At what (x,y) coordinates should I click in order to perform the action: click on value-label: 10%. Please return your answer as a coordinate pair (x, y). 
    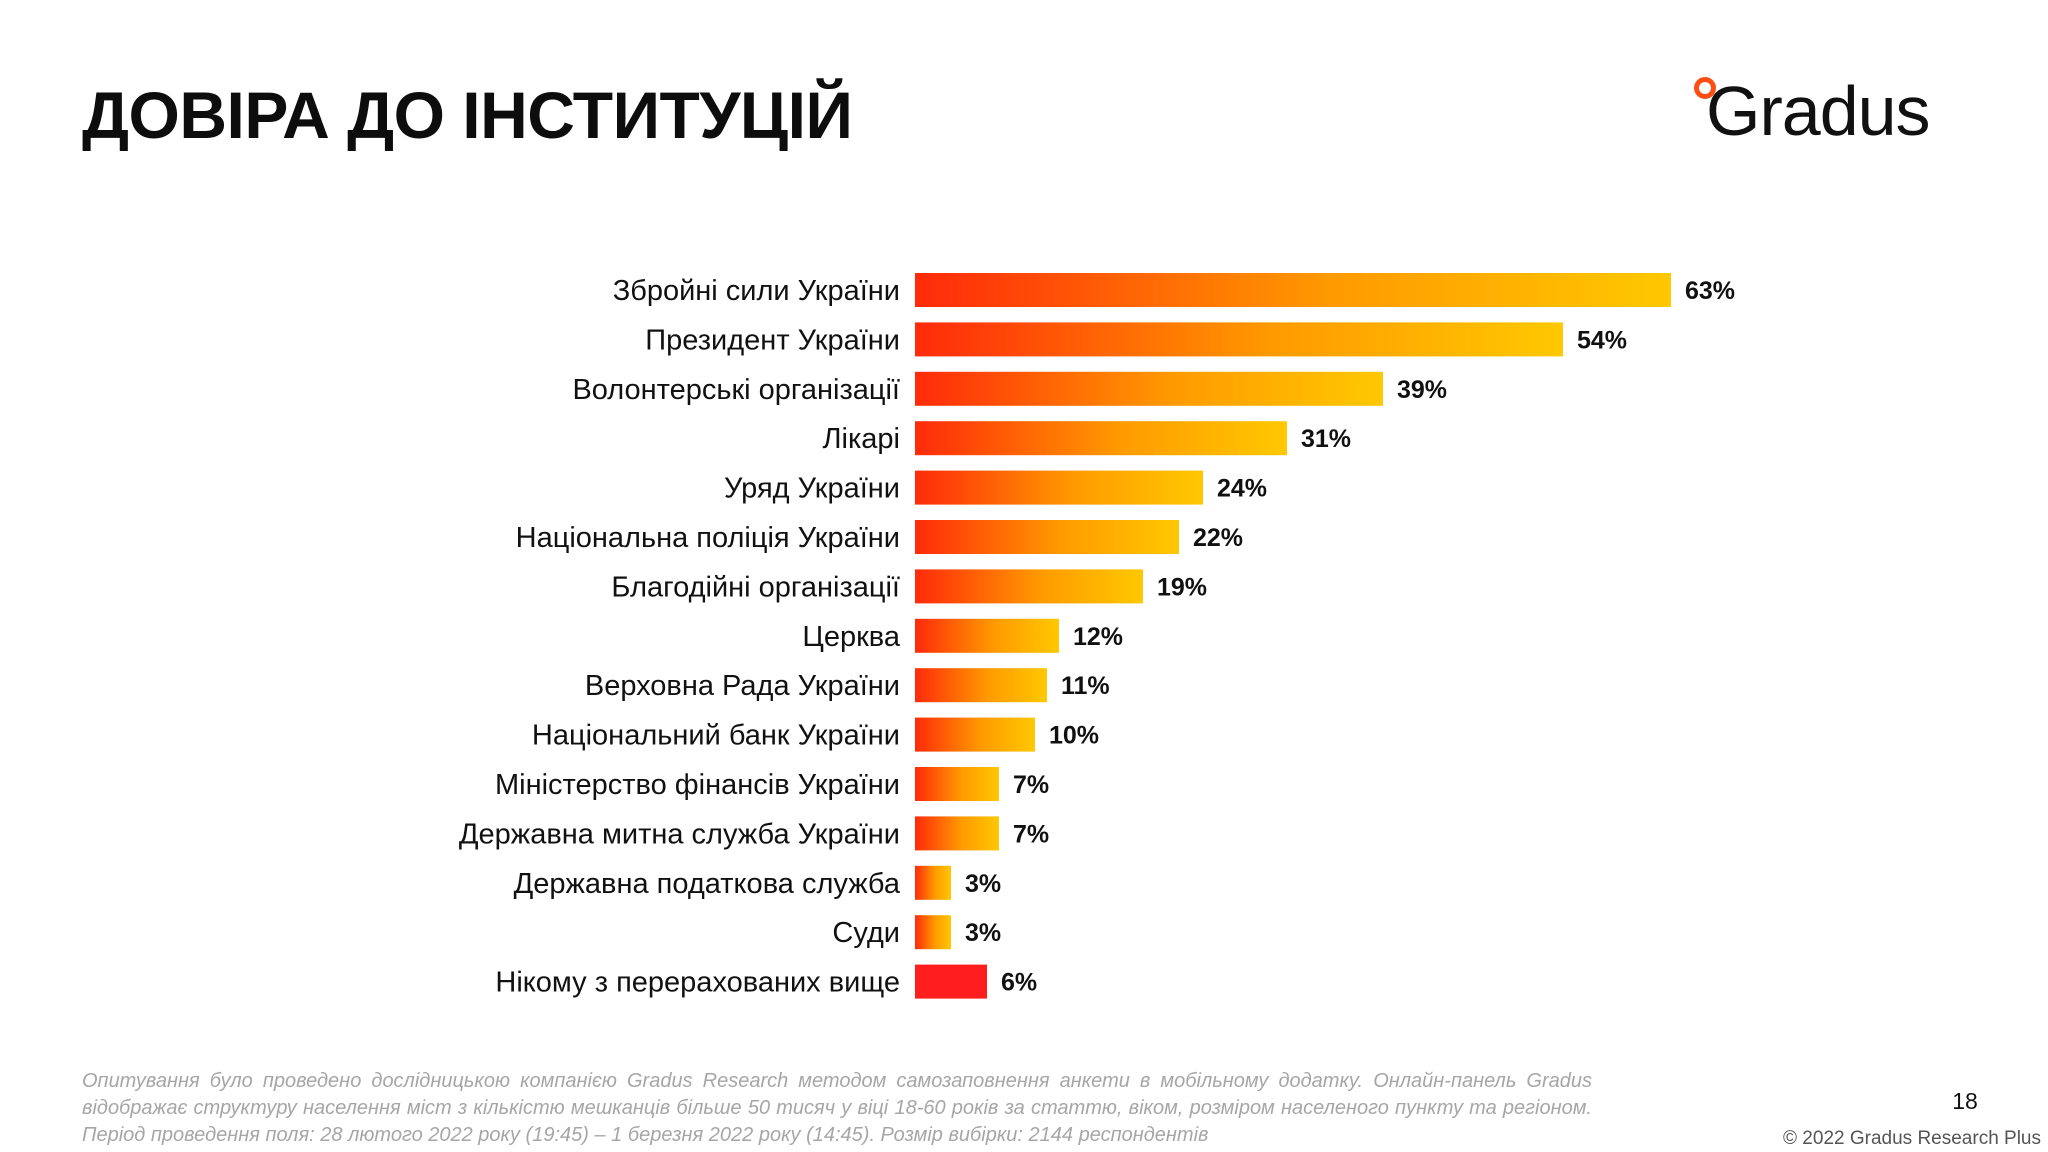
    Looking at the image, I should click on (1074, 736).